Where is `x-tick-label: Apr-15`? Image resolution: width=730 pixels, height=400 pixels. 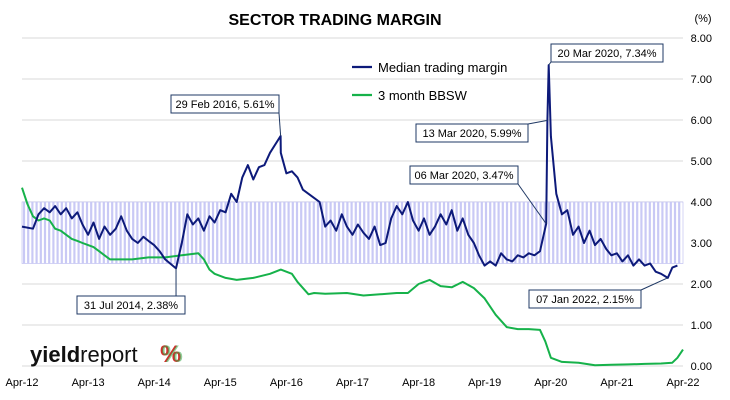
x-tick-label: Apr-15 is located at coordinates (220, 383).